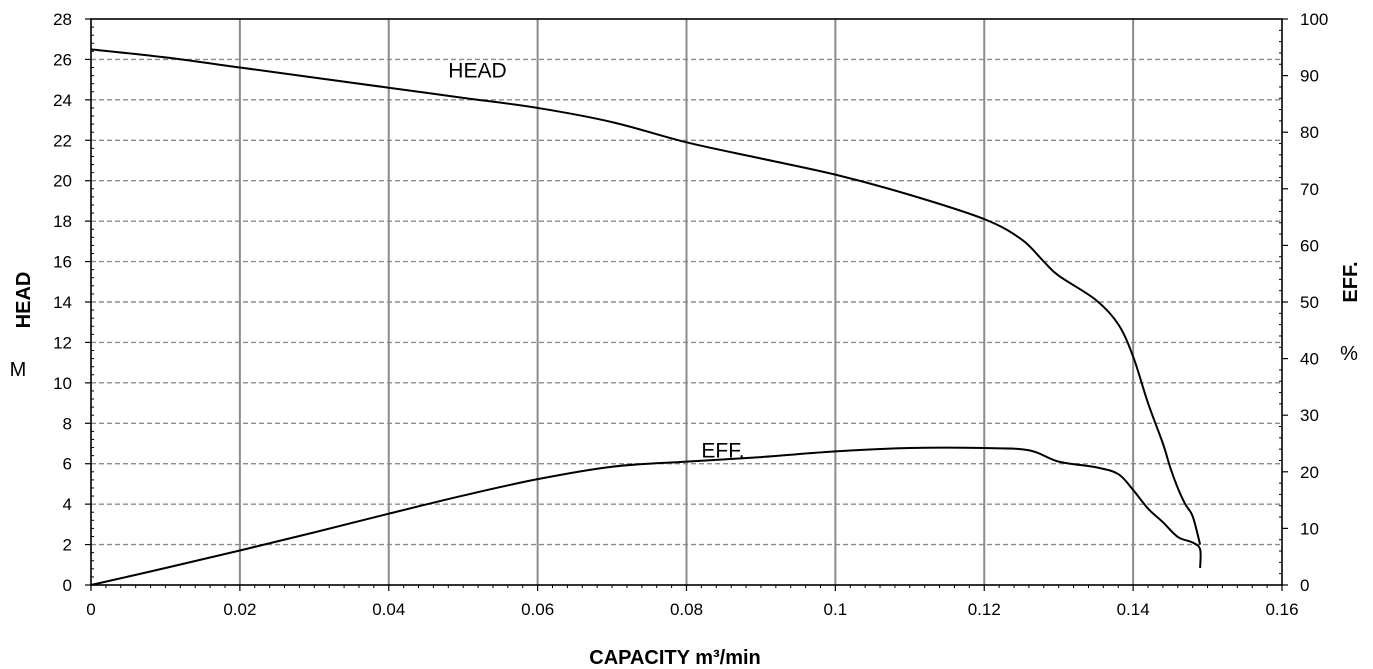  What do you see at coordinates (1309, 189) in the screenshot?
I see `y2-tick-label: 70` at bounding box center [1309, 189].